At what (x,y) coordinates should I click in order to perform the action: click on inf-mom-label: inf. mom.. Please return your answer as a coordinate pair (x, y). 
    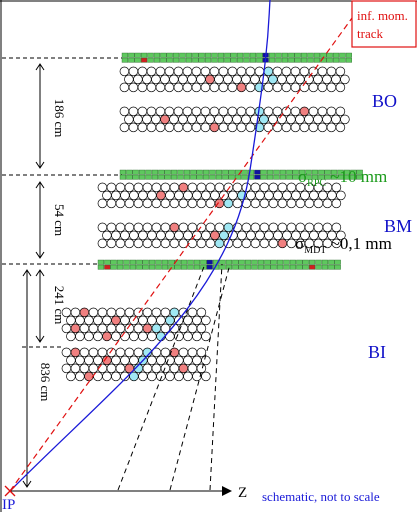
    Looking at the image, I should click on (382, 15).